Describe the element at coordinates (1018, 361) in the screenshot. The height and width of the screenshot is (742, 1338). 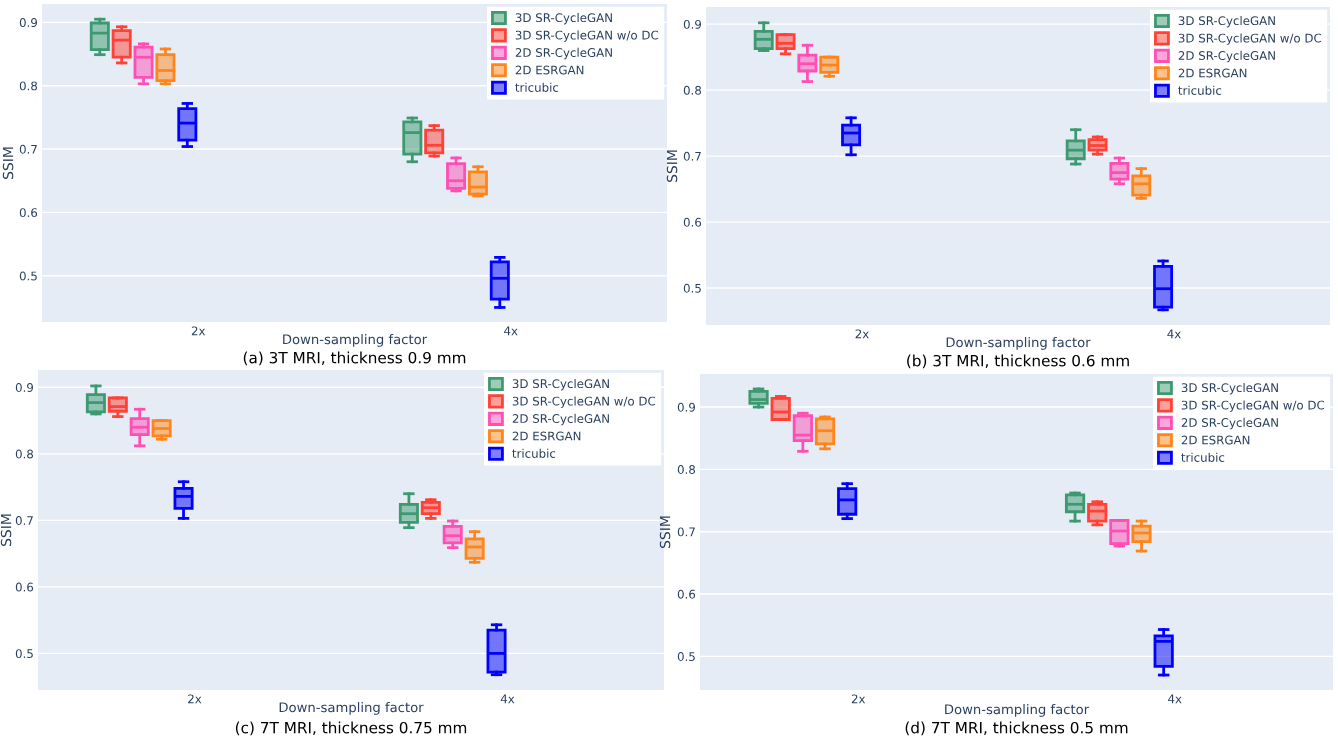
I see `text: (b) 3T MRI, thickness 0.6 mm` at that location.